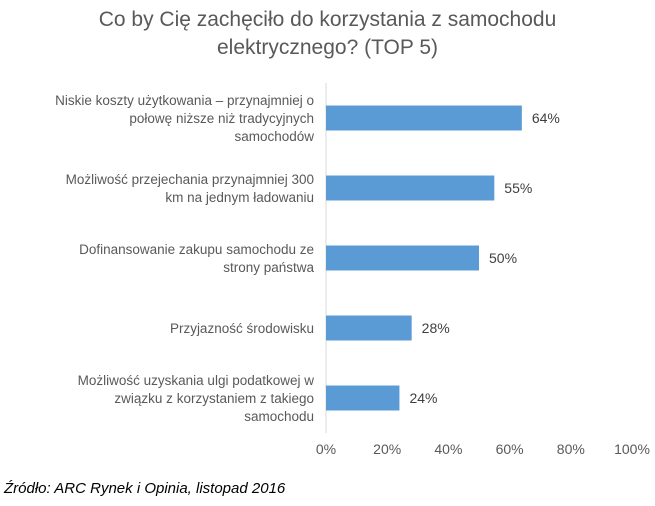 Image resolution: width=655 pixels, height=506 pixels. Describe the element at coordinates (274, 136) in the screenshot. I see `category-label-line: samochodów` at that location.